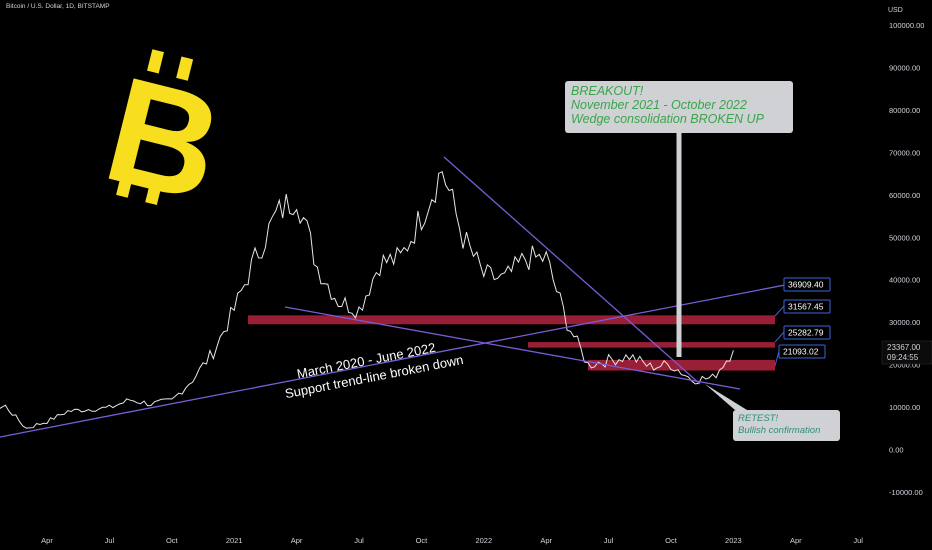 This screenshot has height=550, width=932. What do you see at coordinates (903, 357) in the screenshot?
I see `bar-countdown: 09:24:55` at bounding box center [903, 357].